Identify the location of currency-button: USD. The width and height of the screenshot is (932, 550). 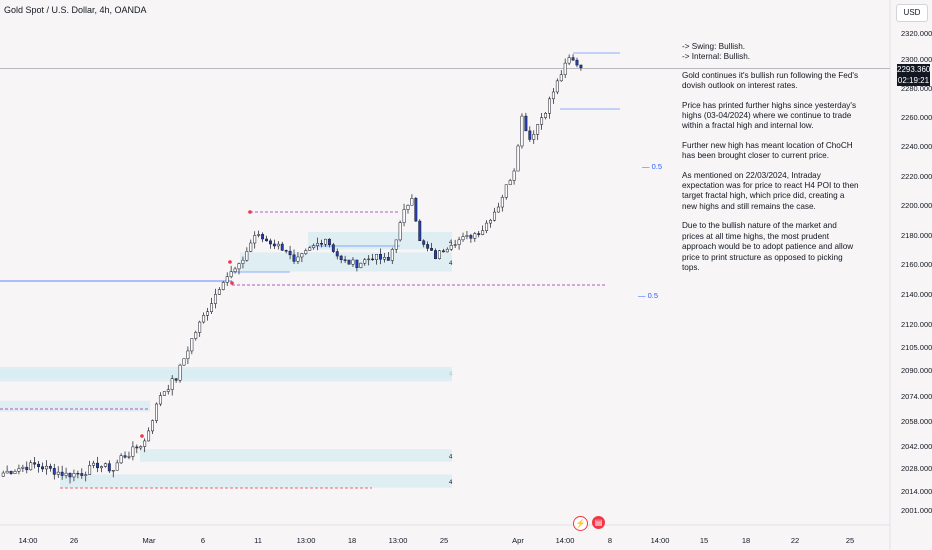
(912, 13).